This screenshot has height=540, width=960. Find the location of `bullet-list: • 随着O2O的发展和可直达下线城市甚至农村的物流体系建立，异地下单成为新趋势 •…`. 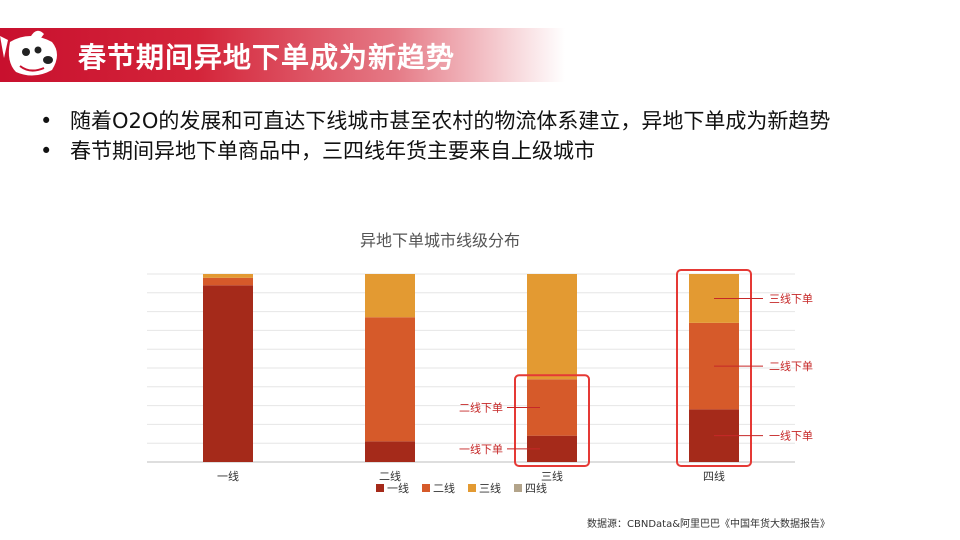

bullet-list: • 随着O2O的发展和可直达下线城市甚至农村的物流体系建立，异地下单成为新趋势 •… is located at coordinates (495, 136).